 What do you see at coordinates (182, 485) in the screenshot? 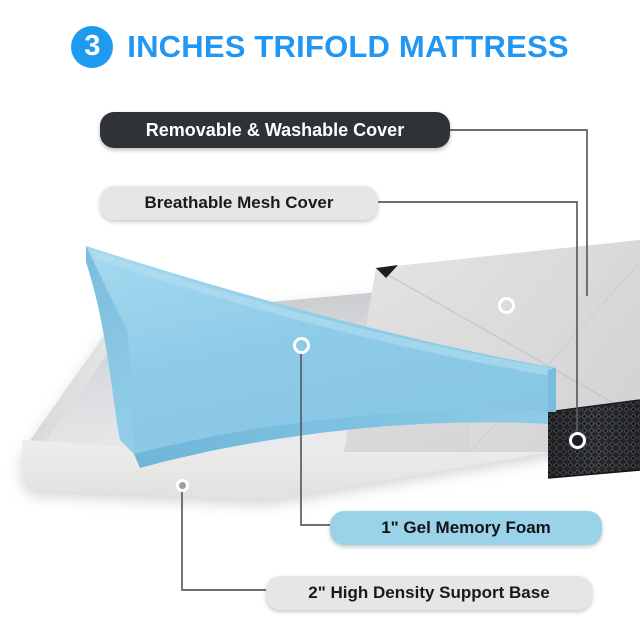
I see `marker-support-base` at bounding box center [182, 485].